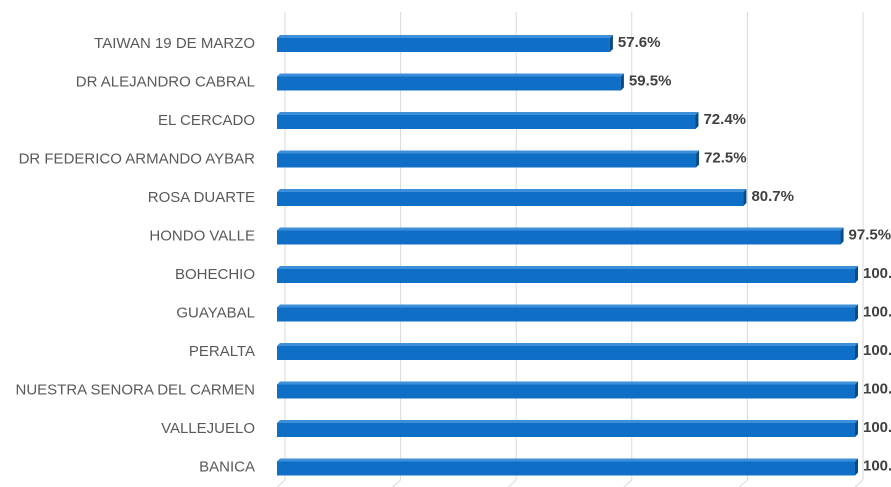  What do you see at coordinates (870, 234) in the screenshot?
I see `data-label: 97.5%` at bounding box center [870, 234].